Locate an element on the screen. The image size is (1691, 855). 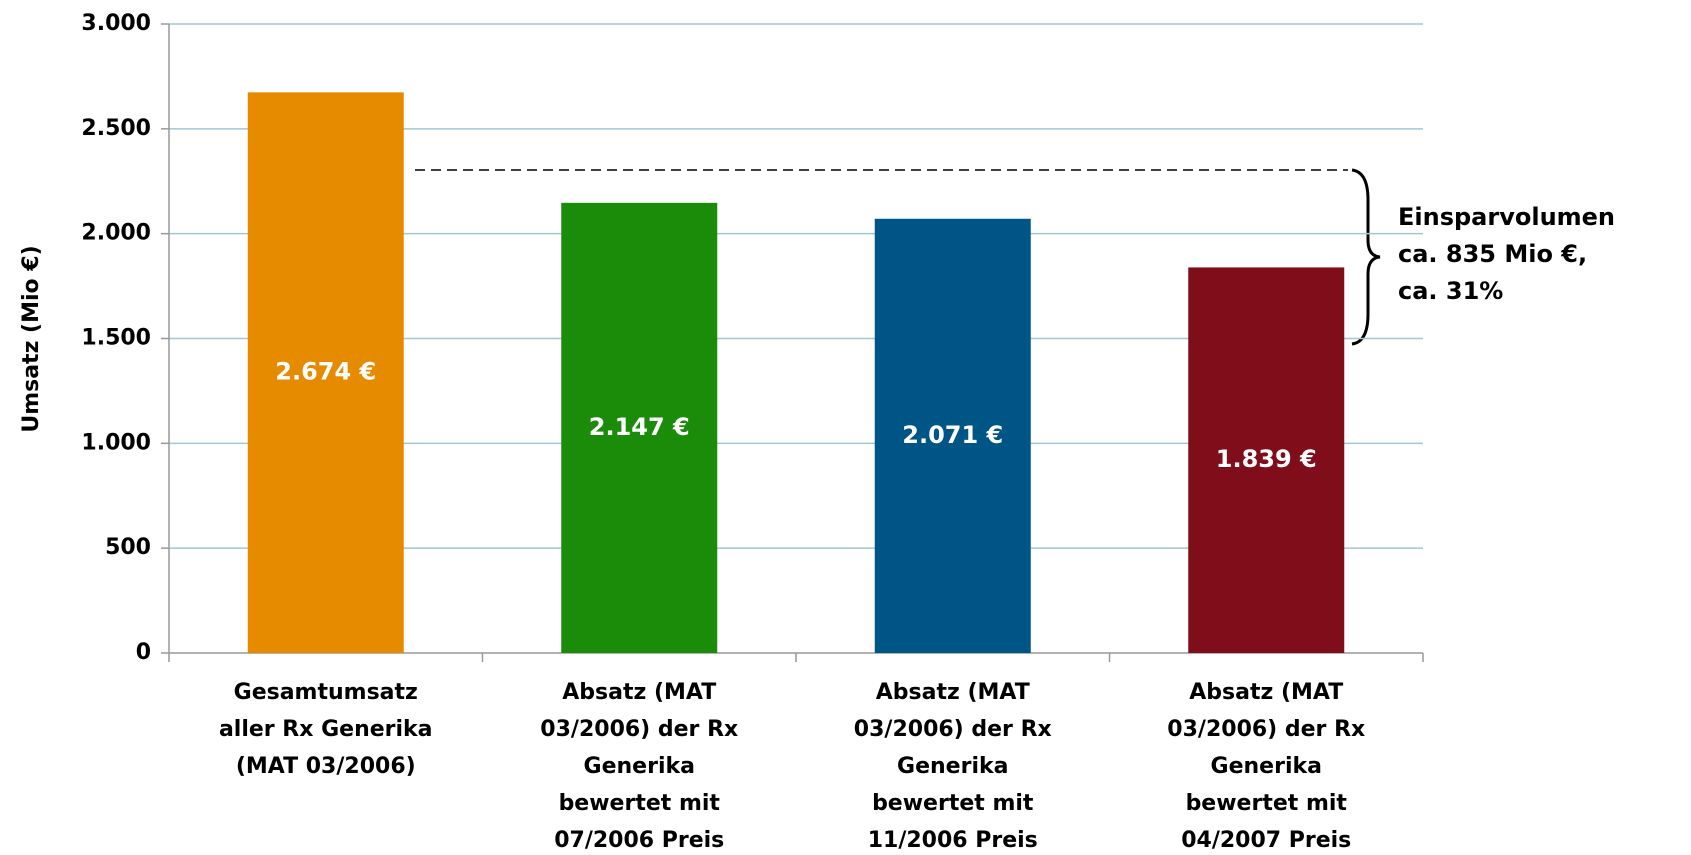
x-tick-label: 07/2006 Preis is located at coordinates (639, 840).